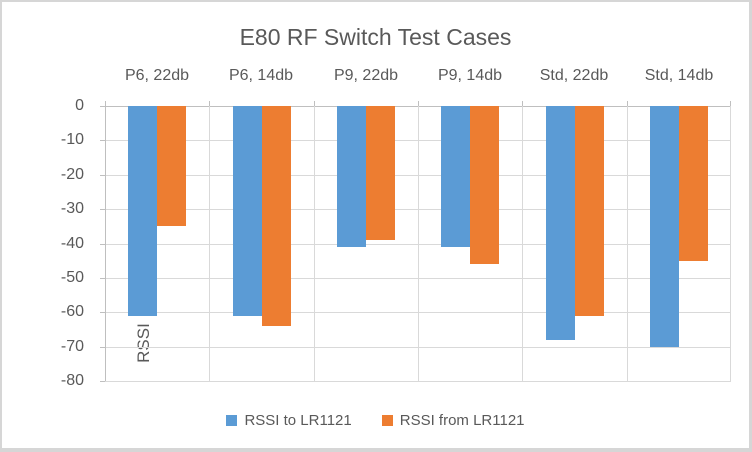 The width and height of the screenshot is (752, 452). Describe the element at coordinates (72, 243) in the screenshot. I see `y-tick-label: -40` at that location.